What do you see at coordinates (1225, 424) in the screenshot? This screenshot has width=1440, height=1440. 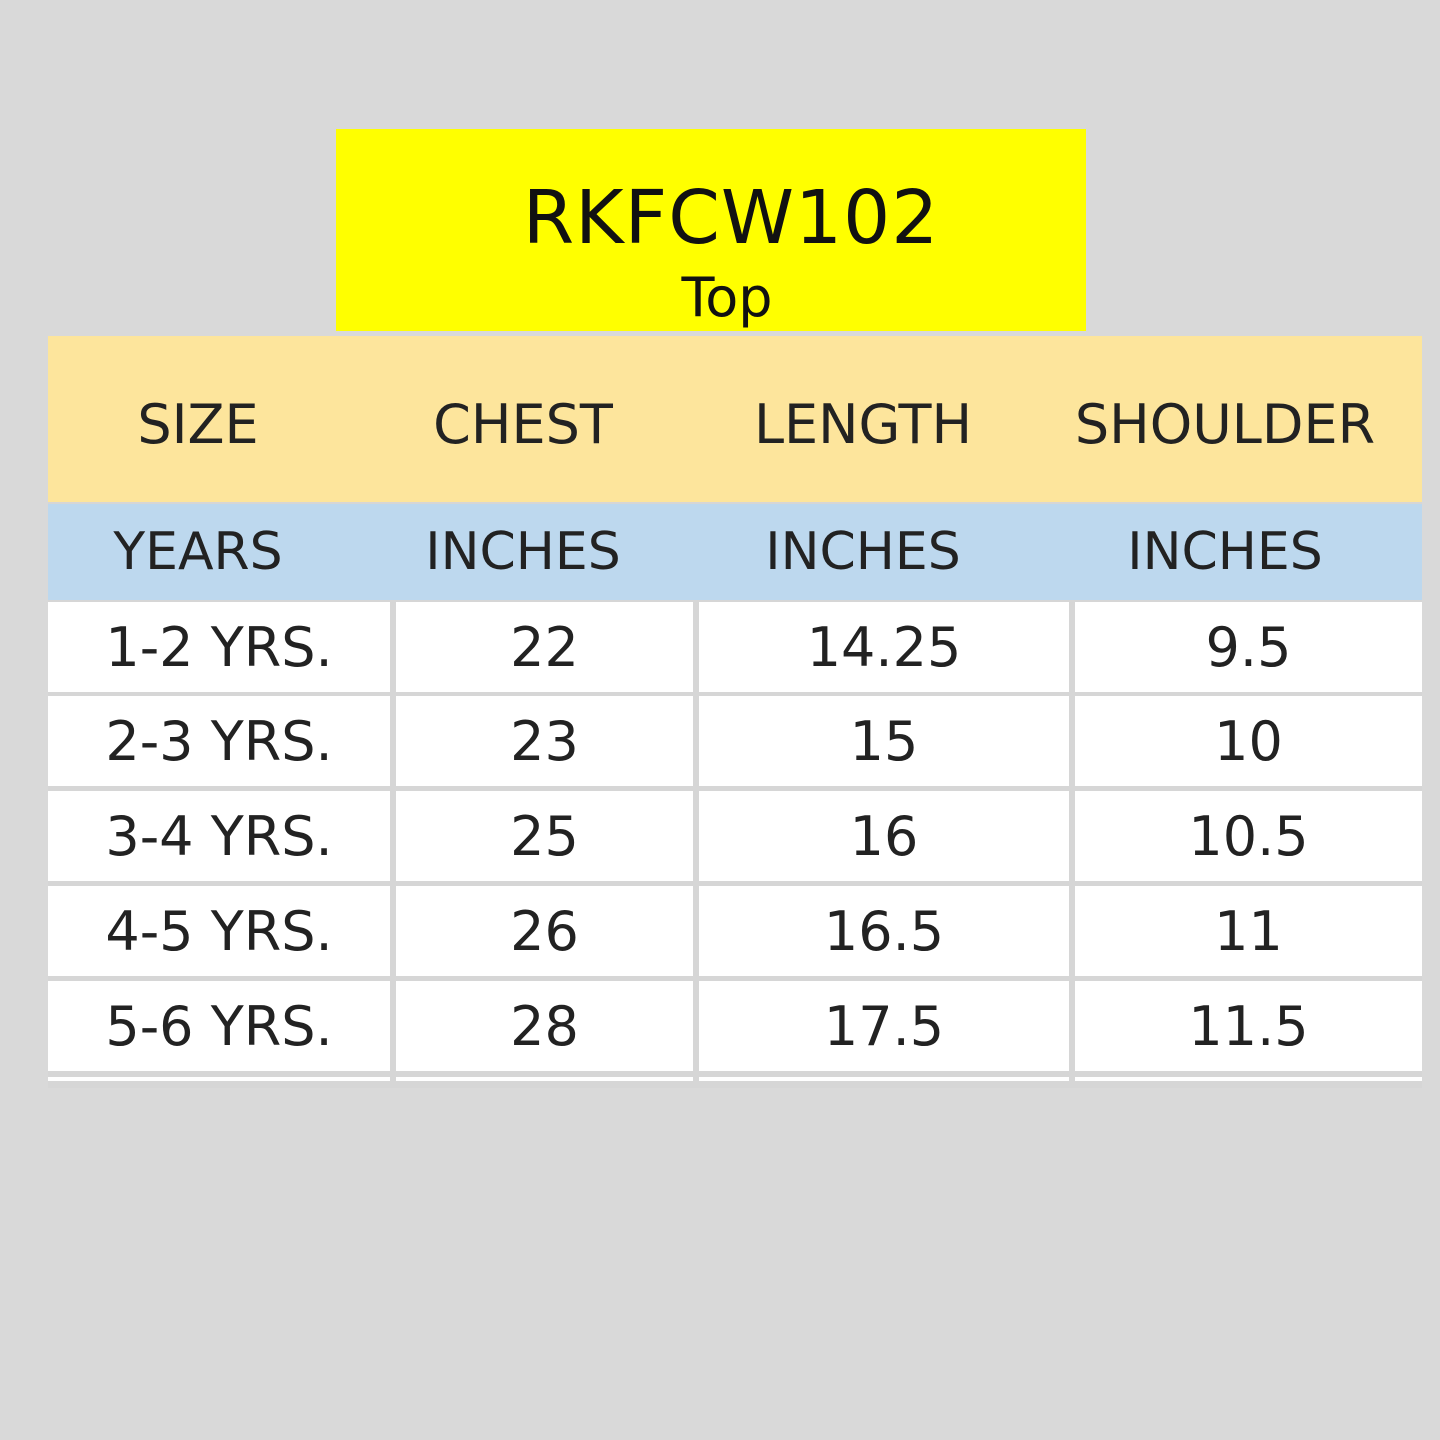 I see `header-shoulder: SHOULDER` at bounding box center [1225, 424].